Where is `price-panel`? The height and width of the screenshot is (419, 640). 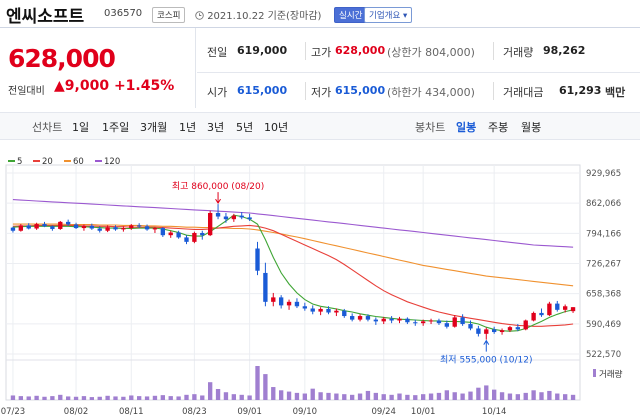
price-panel is located at coordinates (98, 68).